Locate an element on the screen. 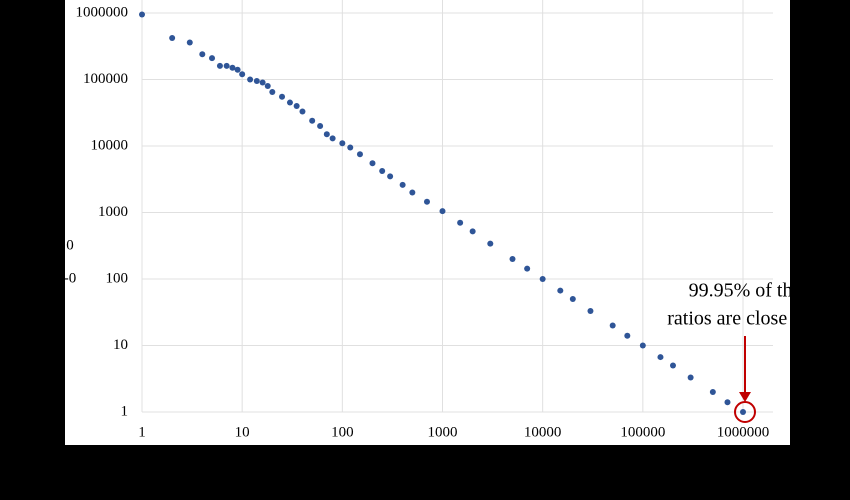 The image size is (850, 500). annotation: ratios are close to 1 is located at coordinates (745, 319).